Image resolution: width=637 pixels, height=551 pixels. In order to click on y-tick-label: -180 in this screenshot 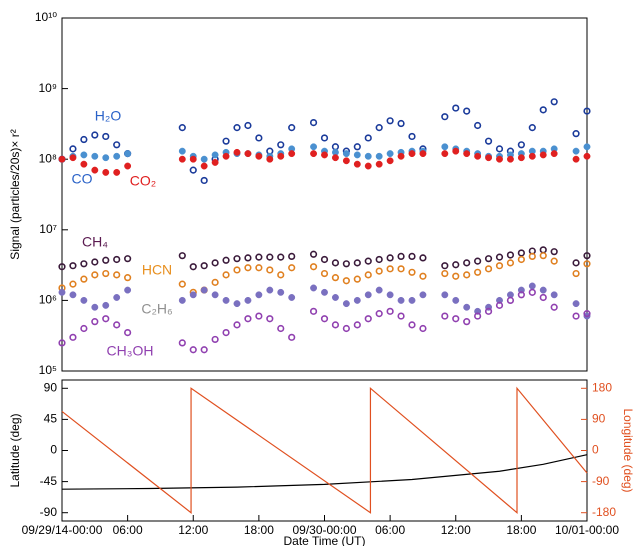, I will do `click(604, 512)`.